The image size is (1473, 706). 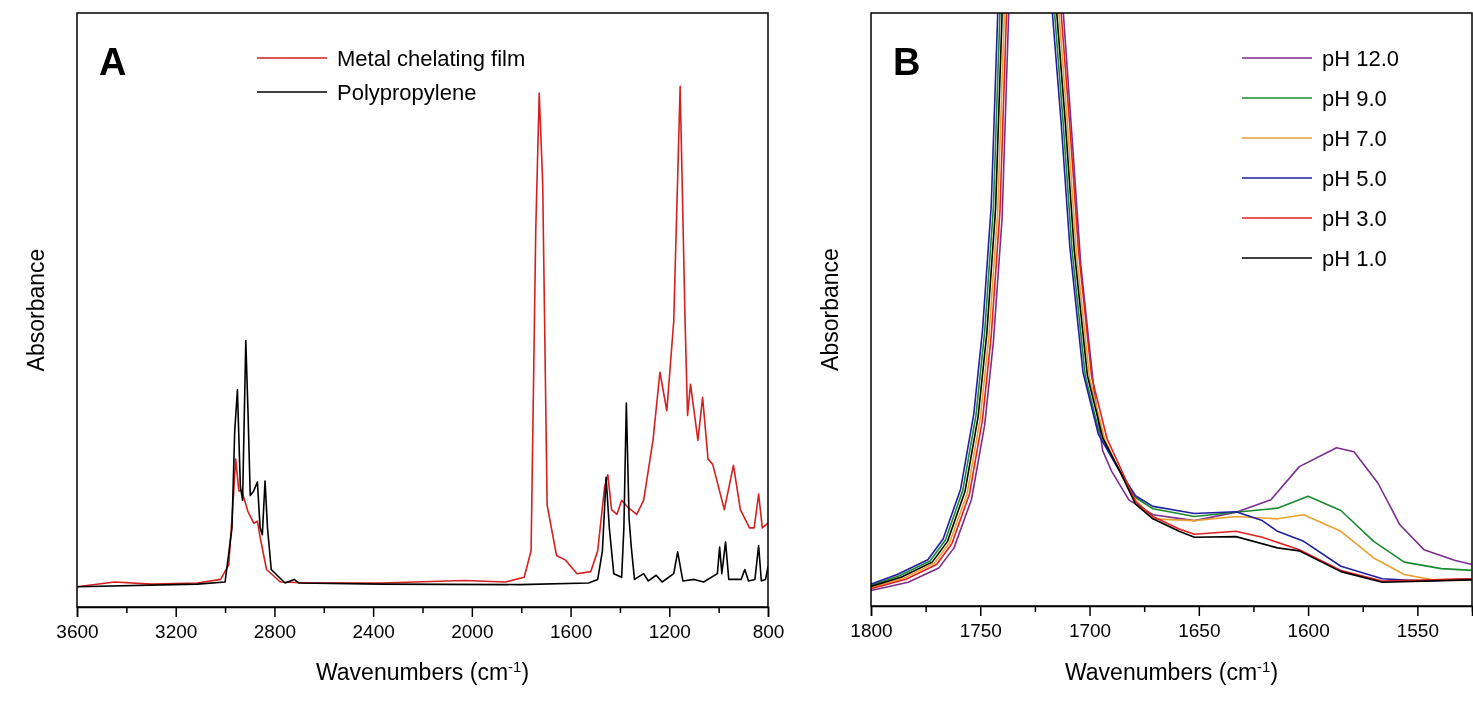 What do you see at coordinates (1354, 258) in the screenshot?
I see `legend-label: pH 1.0` at bounding box center [1354, 258].